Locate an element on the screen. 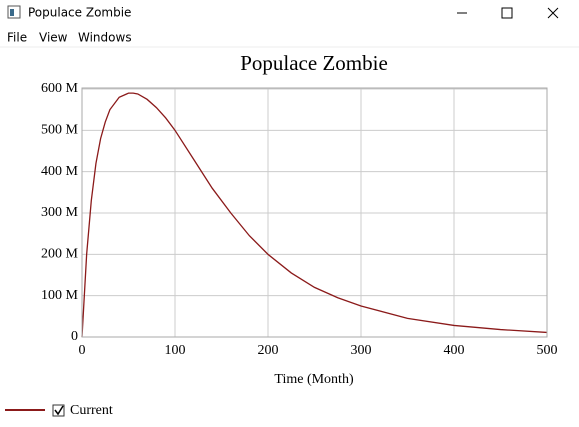  chart-title: Populace Zombie is located at coordinates (314, 63).